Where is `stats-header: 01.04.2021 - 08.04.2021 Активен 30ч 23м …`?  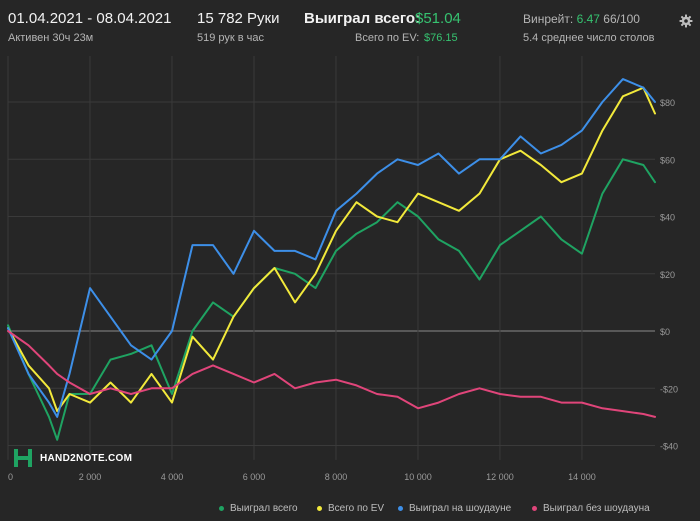 stats-header: 01.04.2021 - 08.04.2021 Активен 30ч 23м … is located at coordinates (350, 25).